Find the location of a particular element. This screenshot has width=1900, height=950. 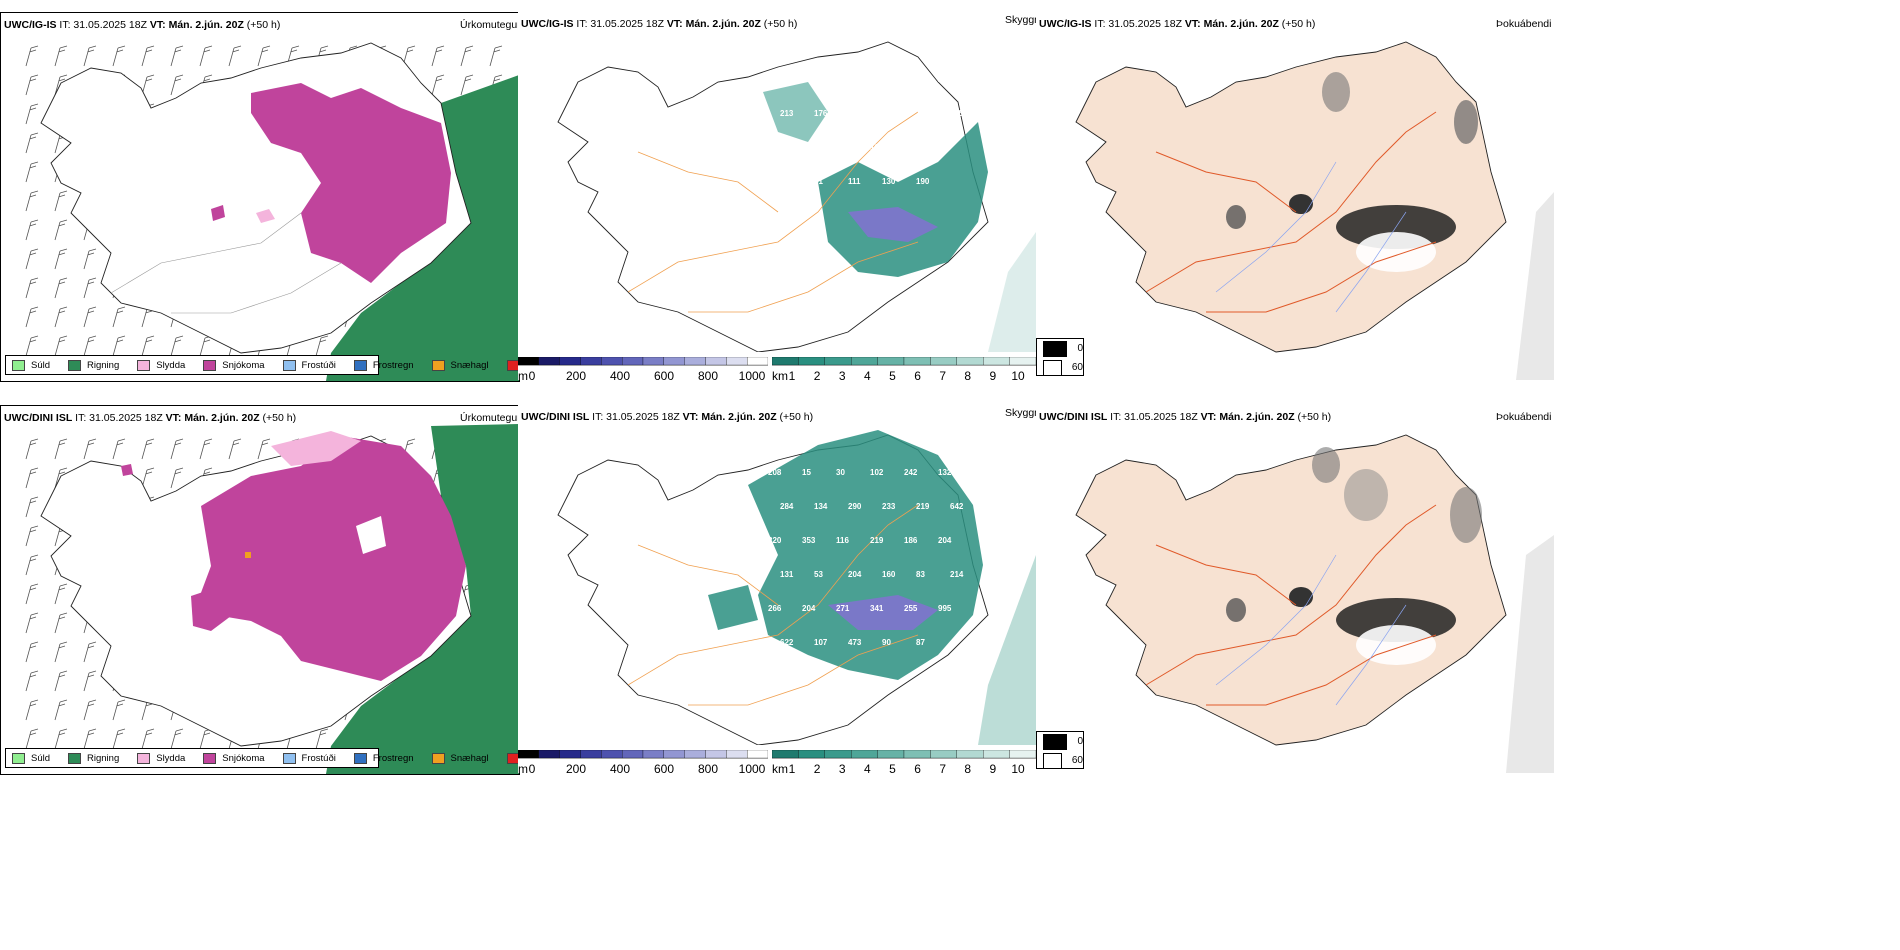

precip-legend-item: Frostúði is located at coordinates (309, 758).